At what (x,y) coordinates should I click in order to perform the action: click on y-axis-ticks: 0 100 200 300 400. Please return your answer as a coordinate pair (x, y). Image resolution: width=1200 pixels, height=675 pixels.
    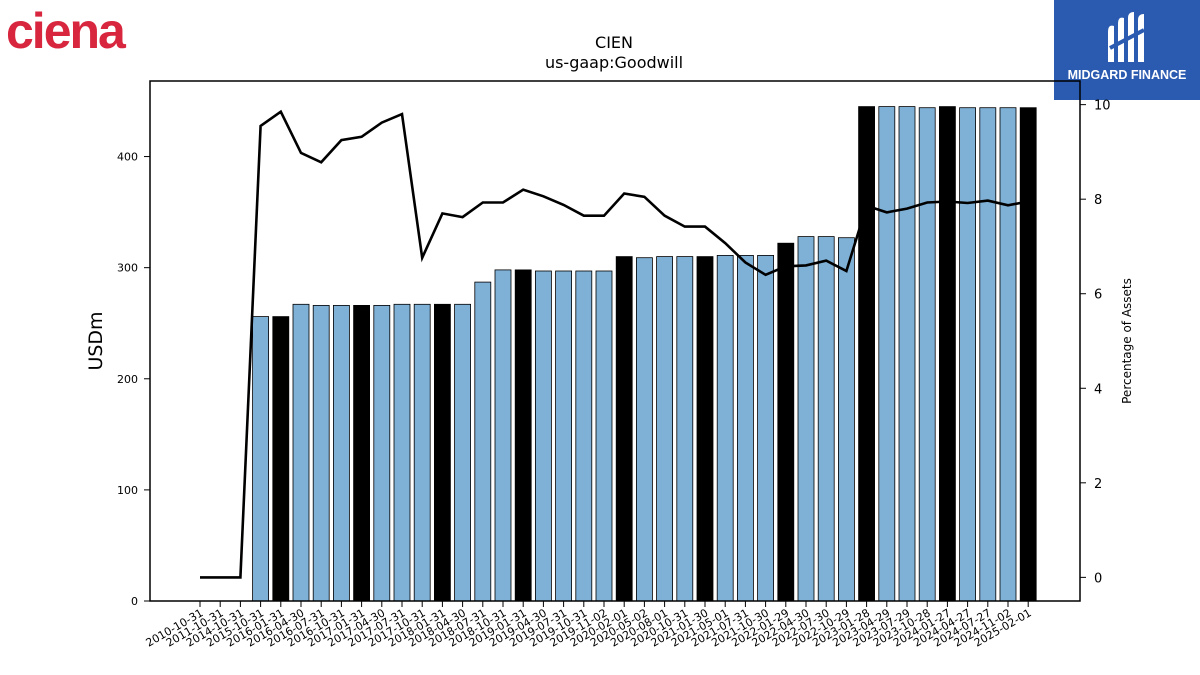
    Looking at the image, I should click on (133, 379).